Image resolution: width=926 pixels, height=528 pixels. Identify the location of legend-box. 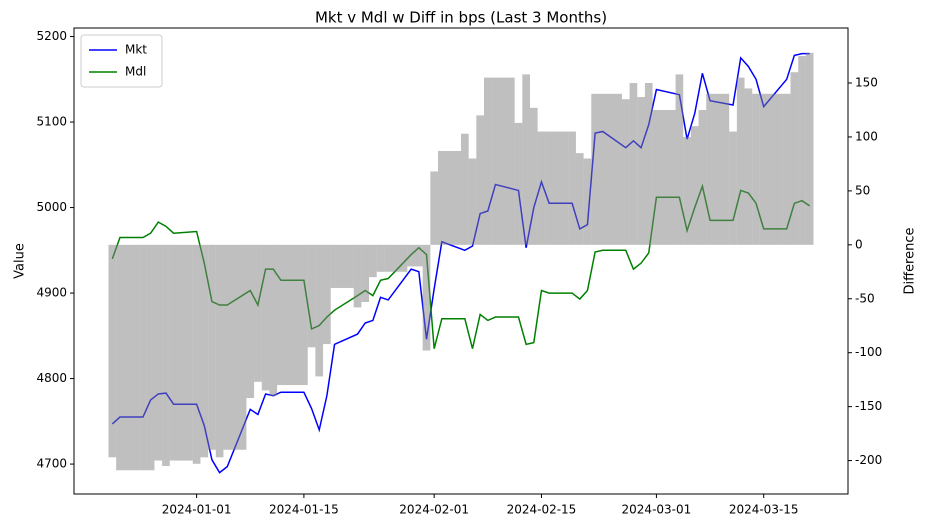
(121, 61).